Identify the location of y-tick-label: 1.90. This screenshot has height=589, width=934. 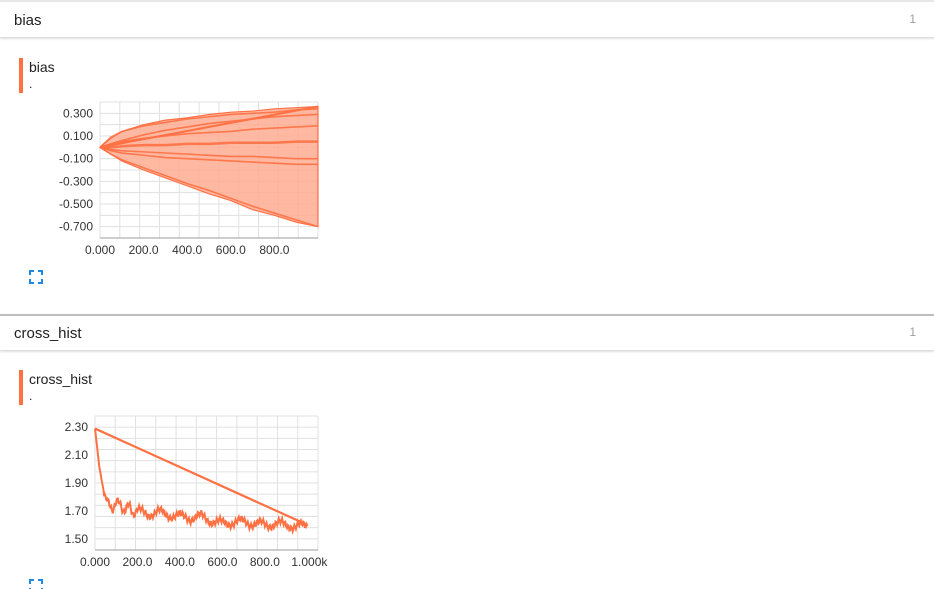
(77, 483).